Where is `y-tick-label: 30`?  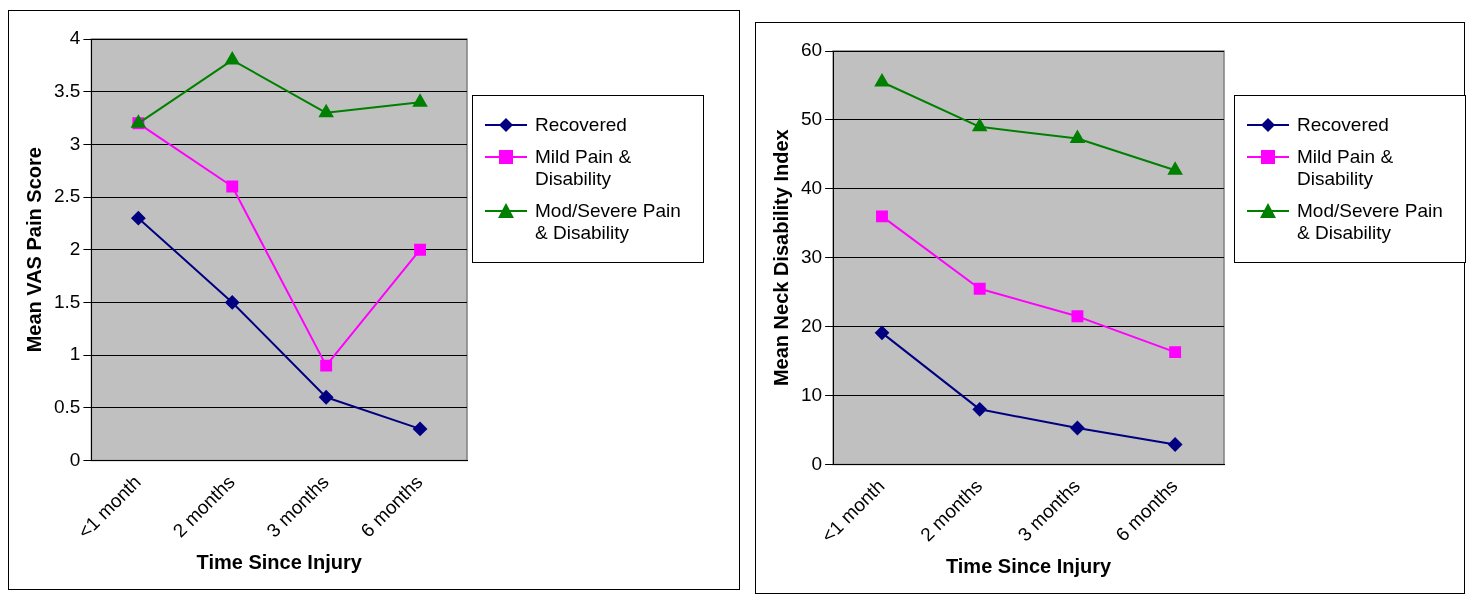
y-tick-label: 30 is located at coordinates (811, 256).